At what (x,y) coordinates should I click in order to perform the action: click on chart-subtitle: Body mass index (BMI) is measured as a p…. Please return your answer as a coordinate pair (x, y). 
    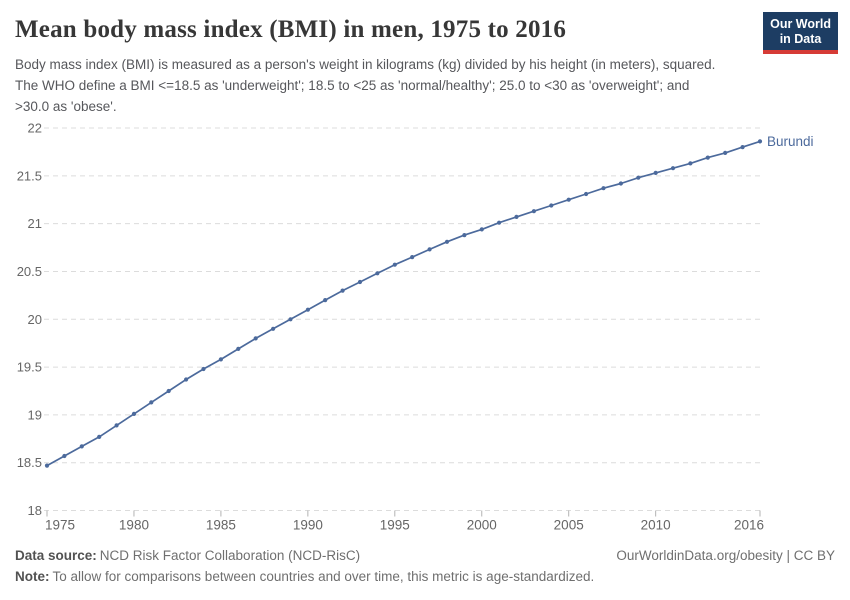
    Looking at the image, I should click on (365, 85).